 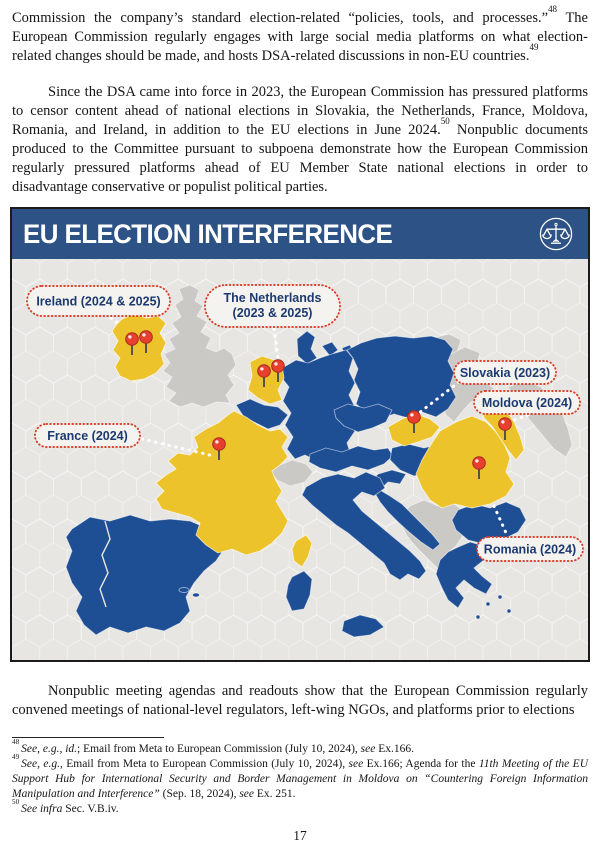 What do you see at coordinates (364, 526) in the screenshot?
I see `country-italy` at bounding box center [364, 526].